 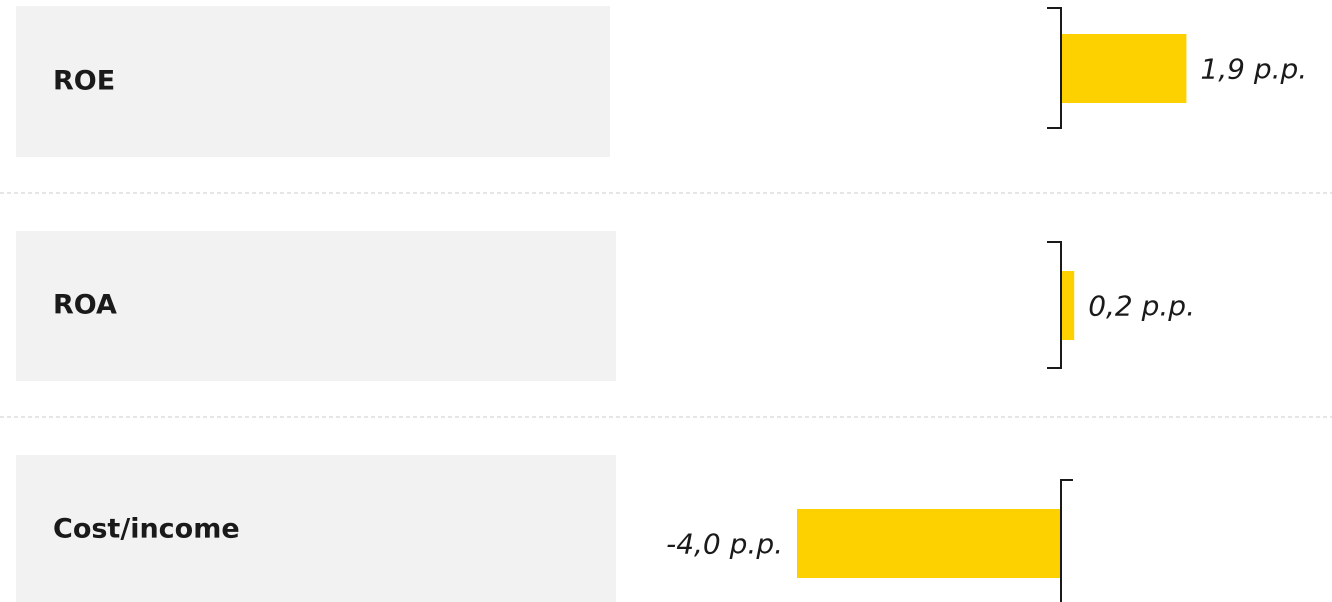 I want to click on value-label: 0,2 p.p., so click(x=1141, y=306).